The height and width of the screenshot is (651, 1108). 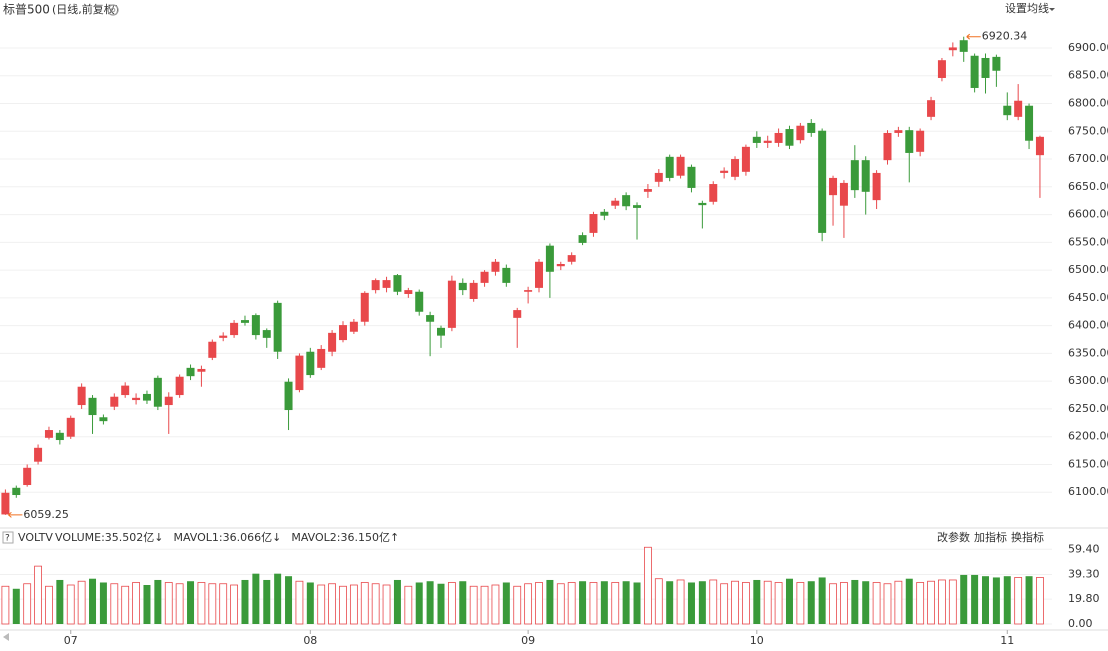 I want to click on annotation-high: 6920.34, so click(x=1005, y=36).